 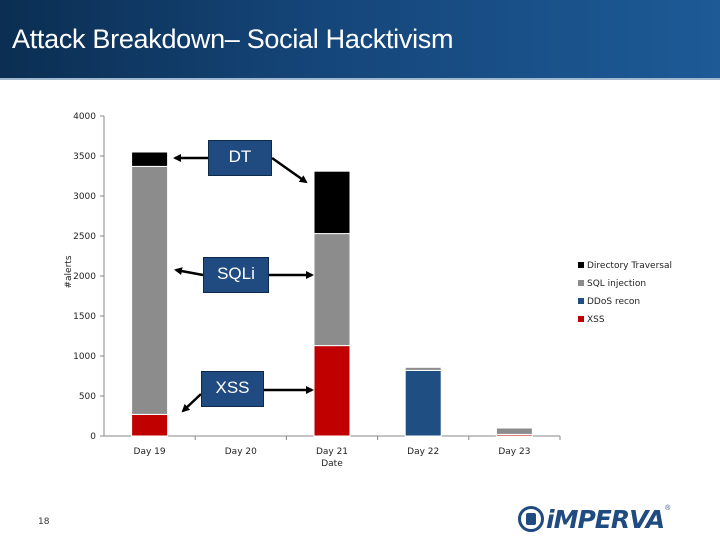 I want to click on imperva-logo: iMPERVA ®, so click(x=594, y=519).